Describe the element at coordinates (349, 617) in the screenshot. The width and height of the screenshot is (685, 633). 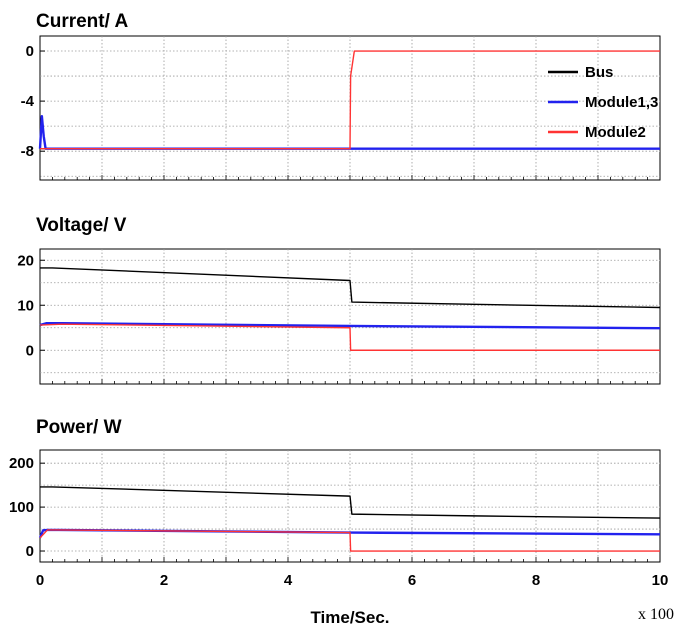
I see `x-axis-label: Time/Sec.` at that location.